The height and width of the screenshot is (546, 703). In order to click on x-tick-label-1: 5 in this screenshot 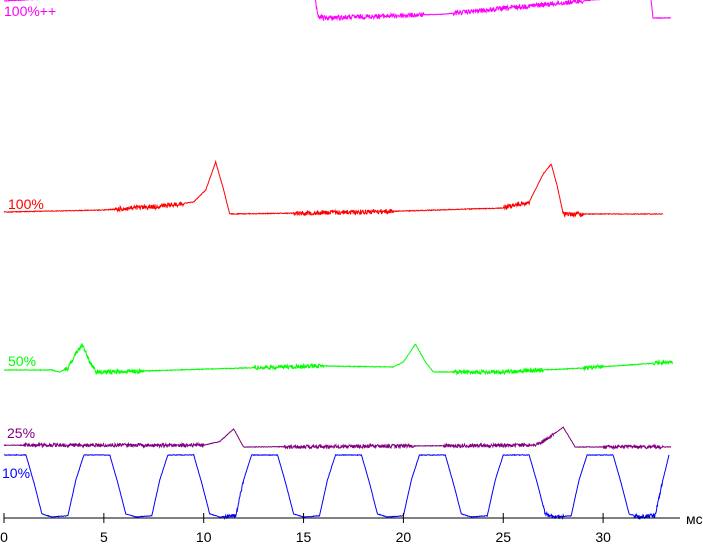, I will do `click(104, 537)`.